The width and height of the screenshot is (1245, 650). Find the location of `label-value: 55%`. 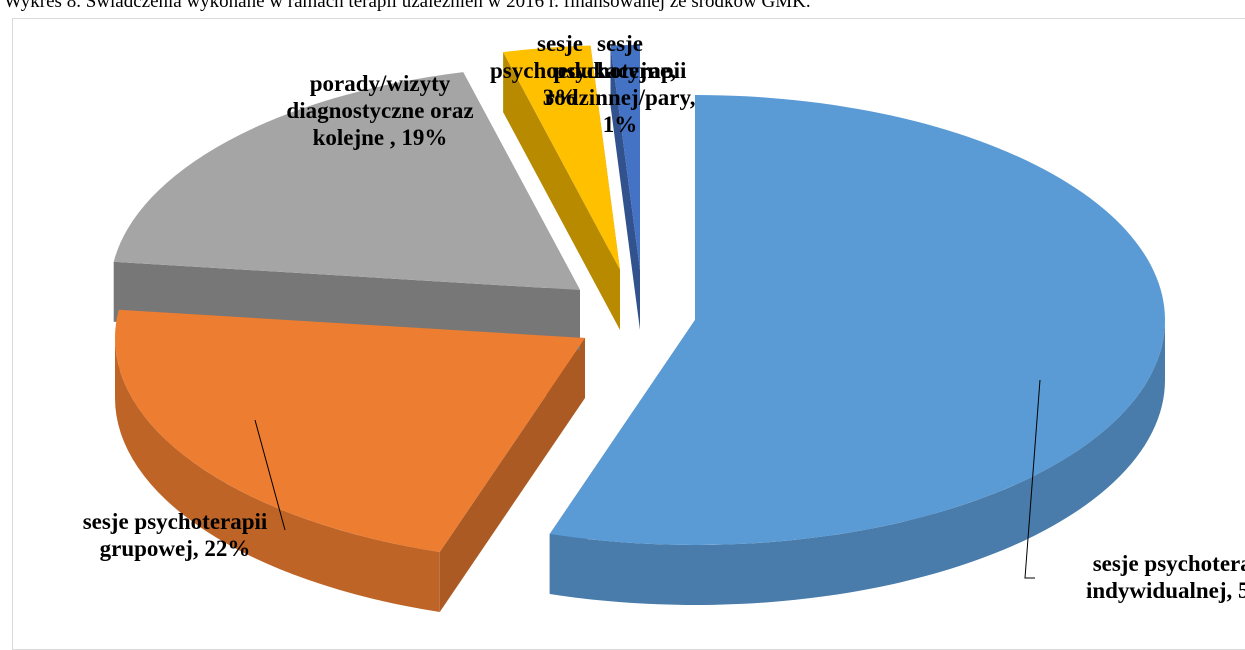

label-value: 55% is located at coordinates (1241, 590).